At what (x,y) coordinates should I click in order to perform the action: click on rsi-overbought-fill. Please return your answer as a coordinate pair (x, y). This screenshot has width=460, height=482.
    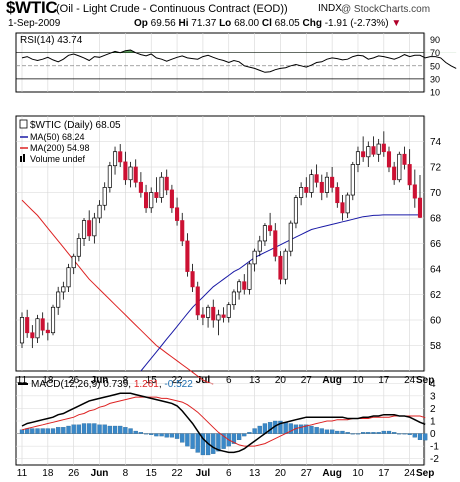
    Looking at the image, I should click on (239, 51).